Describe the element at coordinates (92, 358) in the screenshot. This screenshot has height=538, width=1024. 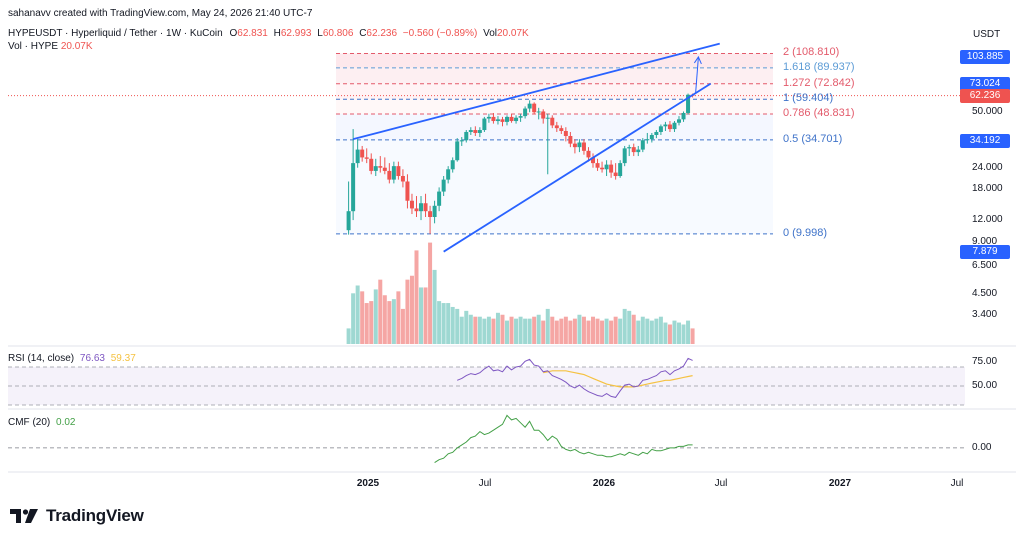
I see `rsi-value: 76.63` at that location.